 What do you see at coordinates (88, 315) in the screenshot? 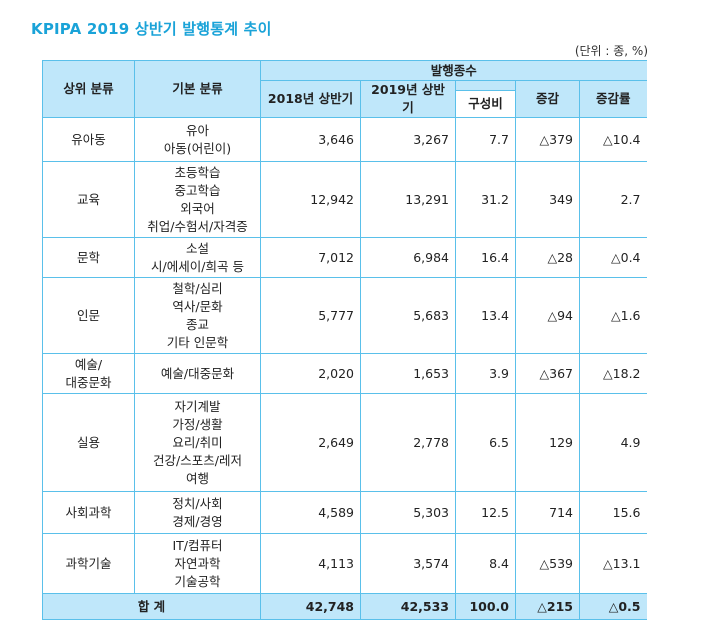
I see `upper-category-cell: 인문` at bounding box center [88, 315].